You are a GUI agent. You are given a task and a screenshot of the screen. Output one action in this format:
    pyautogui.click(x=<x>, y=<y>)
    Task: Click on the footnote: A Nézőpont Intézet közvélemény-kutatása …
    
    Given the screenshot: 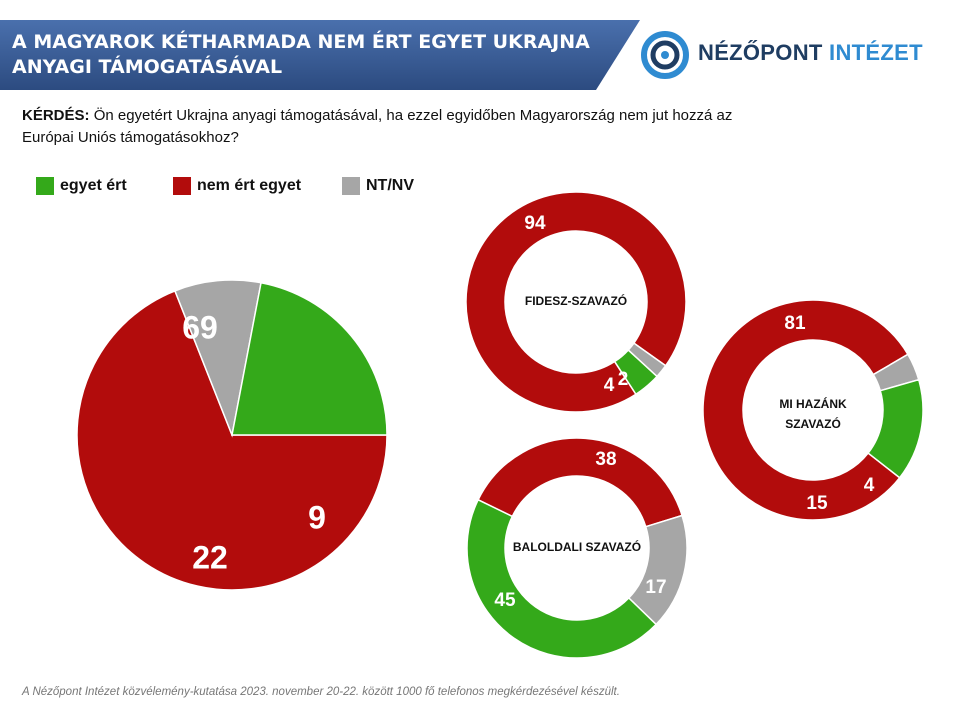 What is the action you would take?
    pyautogui.click(x=321, y=692)
    